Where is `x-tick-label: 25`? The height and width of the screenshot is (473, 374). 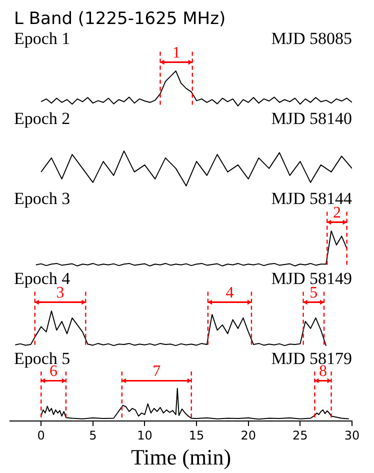
x-tick-label: 25 is located at coordinates (300, 435).